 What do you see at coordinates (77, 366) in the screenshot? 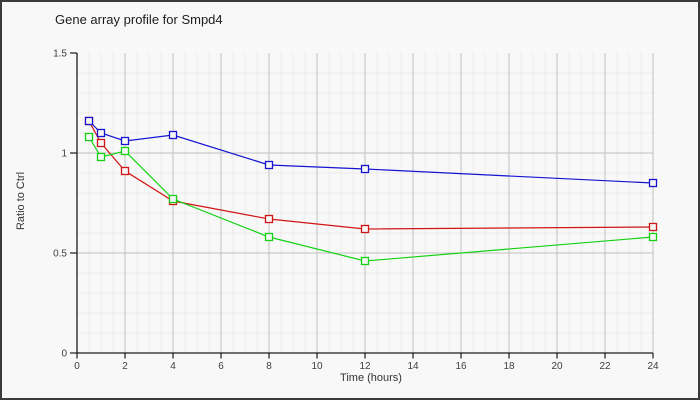
I see `x-tick-label: 0` at bounding box center [77, 366].